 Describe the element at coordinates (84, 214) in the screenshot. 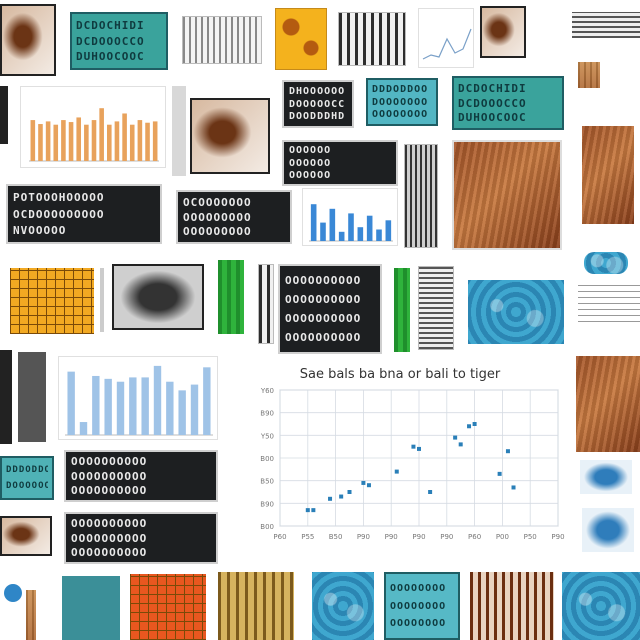

I see `dark-text-tile: POTOOOHOOOOO OCDOOOOOOOOO NVOOOOO` at that location.